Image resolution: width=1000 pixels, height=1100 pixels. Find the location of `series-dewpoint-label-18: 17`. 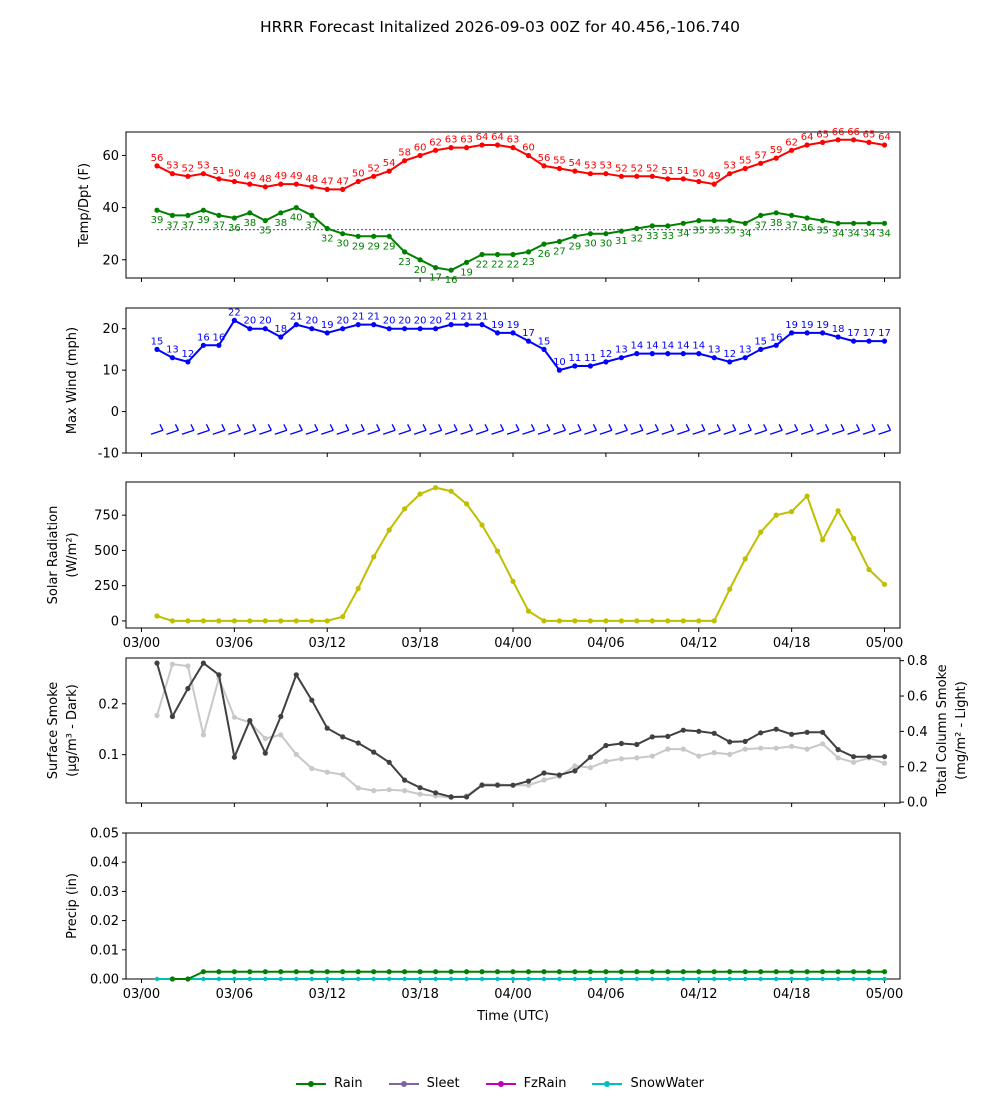

series-dewpoint-label-18: 17 is located at coordinates (435, 278).